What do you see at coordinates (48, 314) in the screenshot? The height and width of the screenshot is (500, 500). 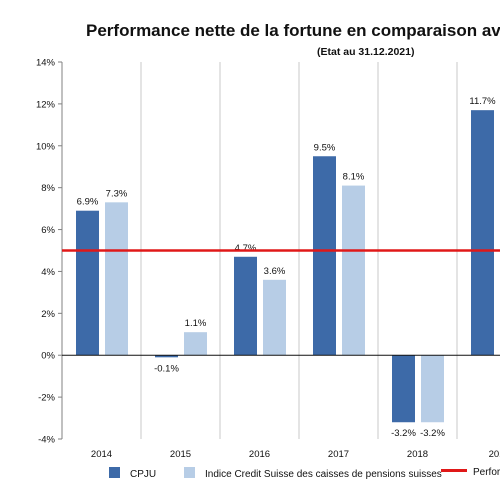 I see `y-tick-label: 2%` at bounding box center [48, 314].